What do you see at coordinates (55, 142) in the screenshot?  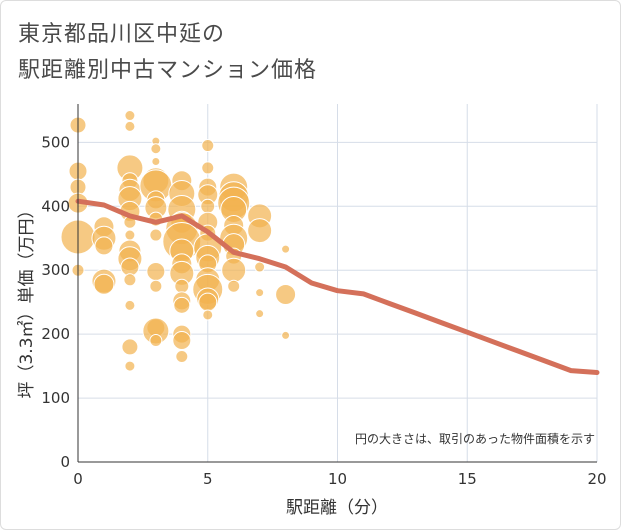 I see `y-tick-label: 500` at bounding box center [55, 142].